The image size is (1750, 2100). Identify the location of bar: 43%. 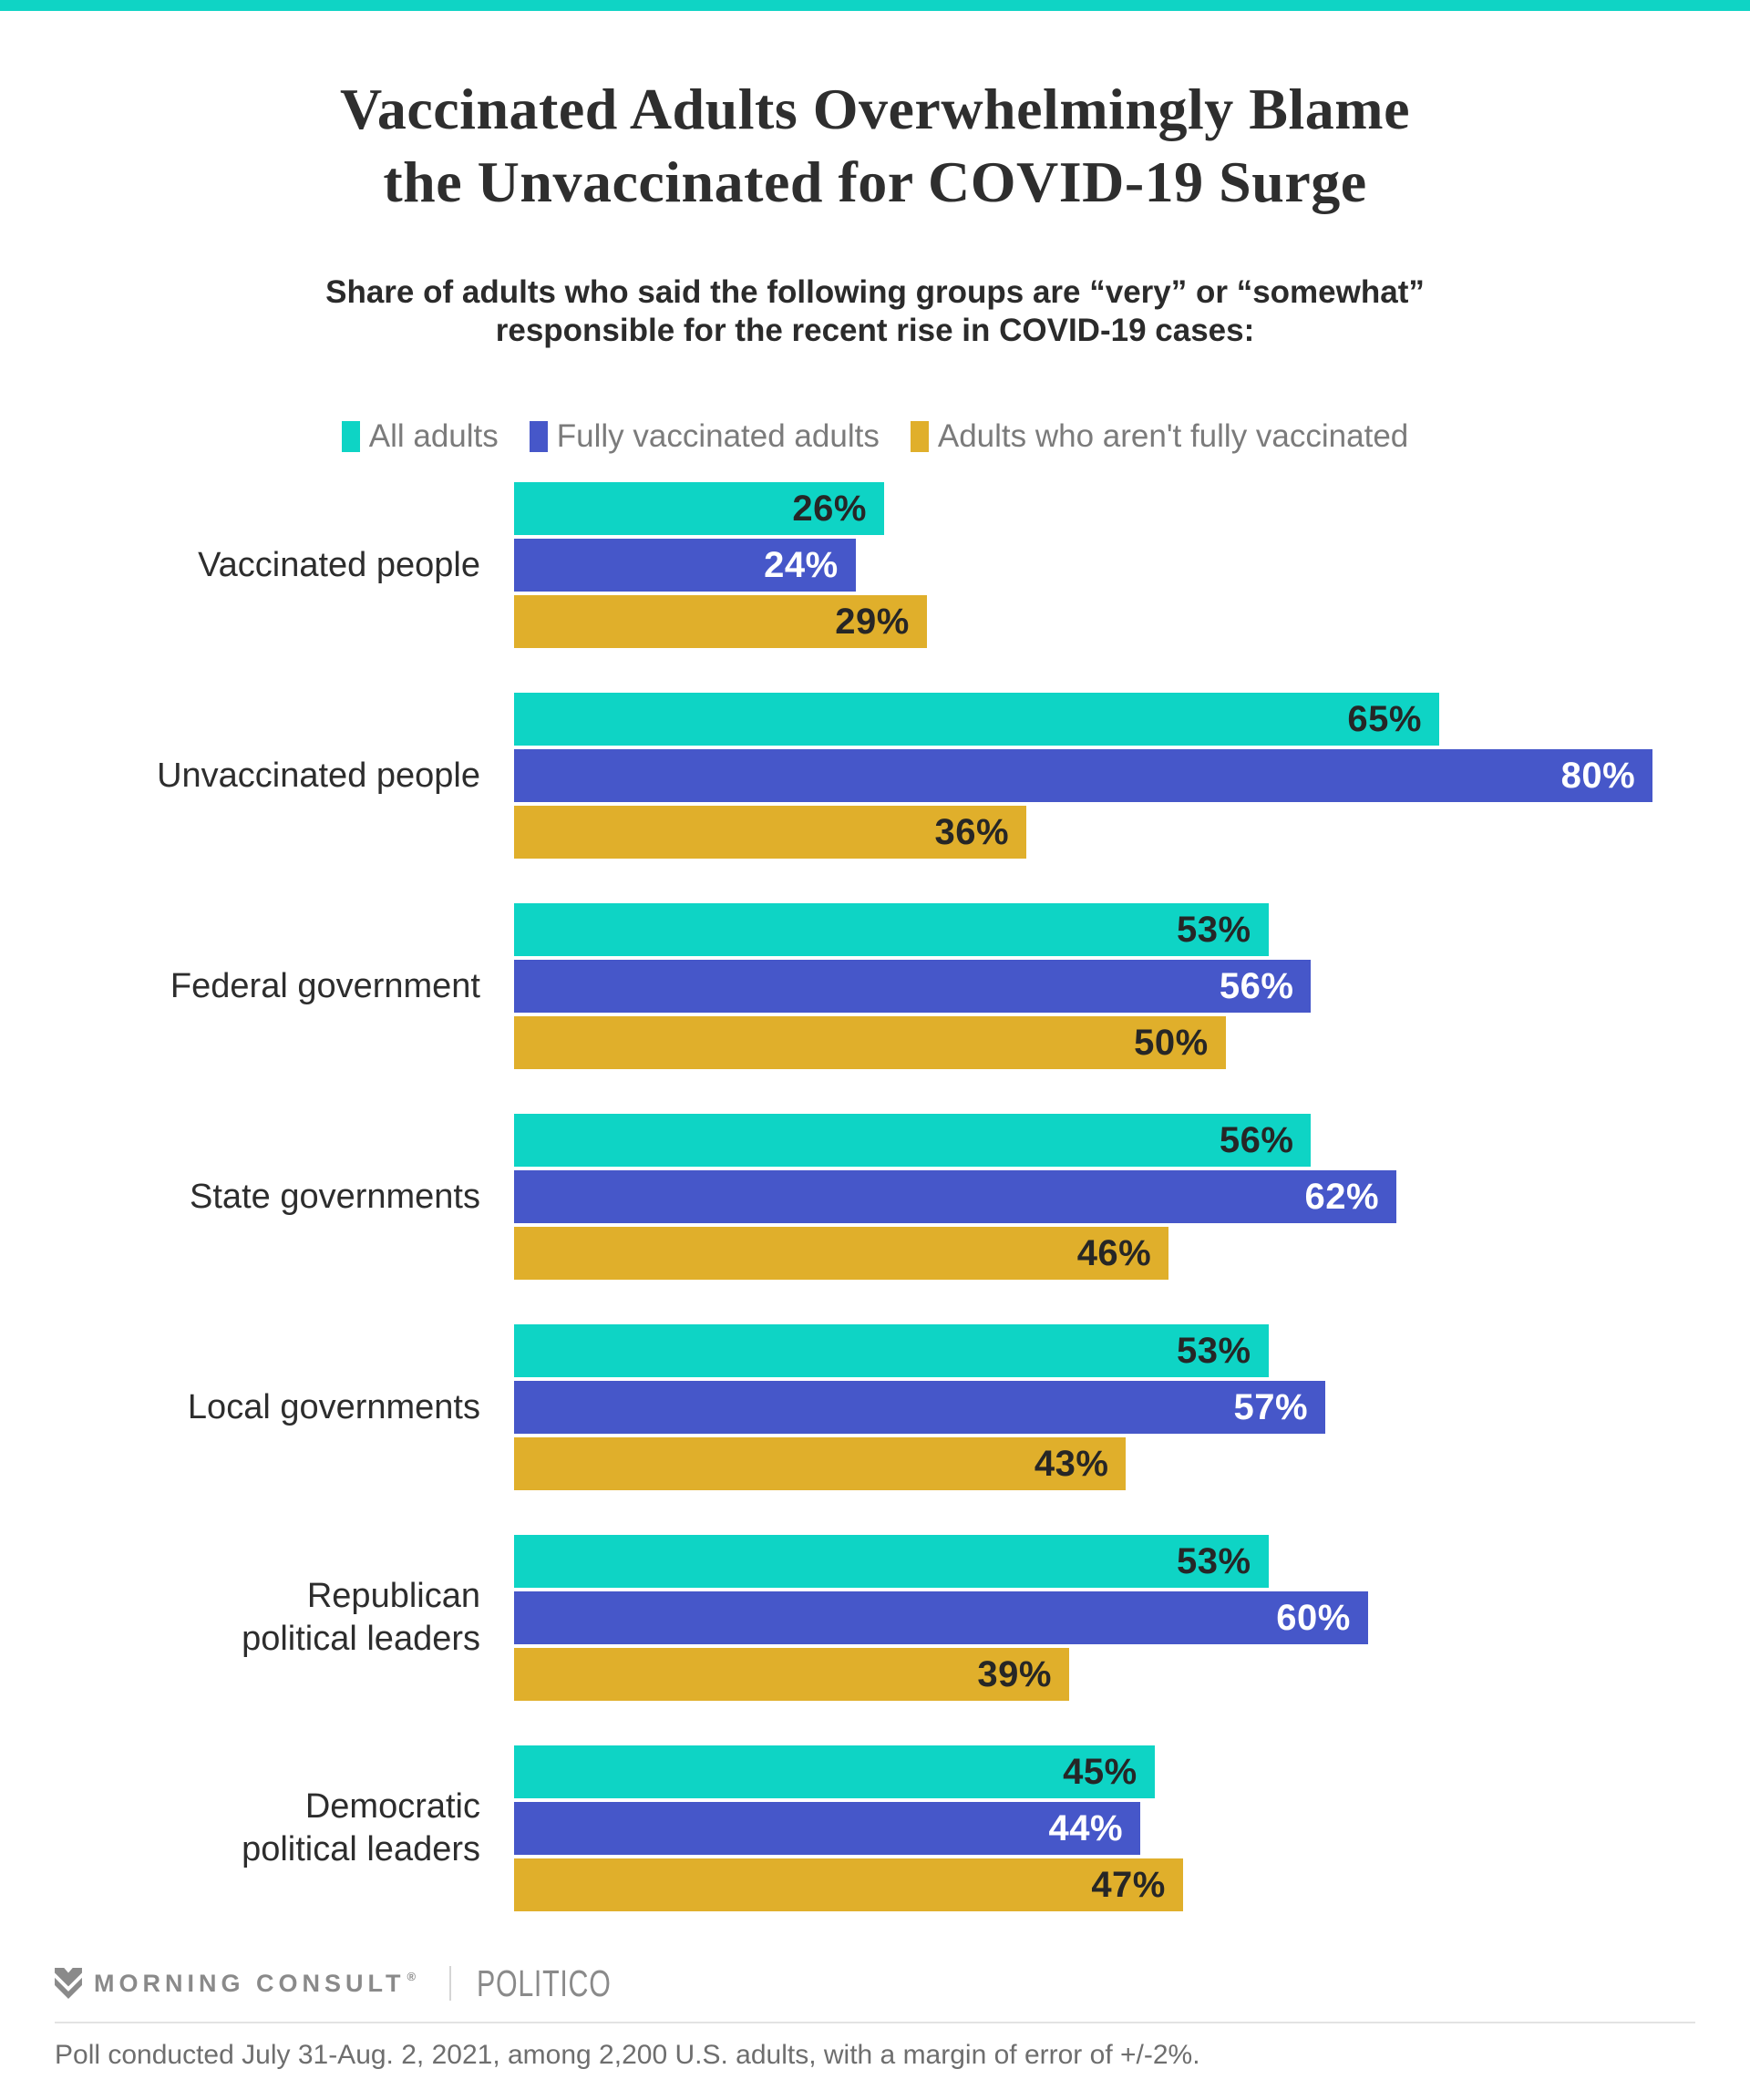
(820, 1464).